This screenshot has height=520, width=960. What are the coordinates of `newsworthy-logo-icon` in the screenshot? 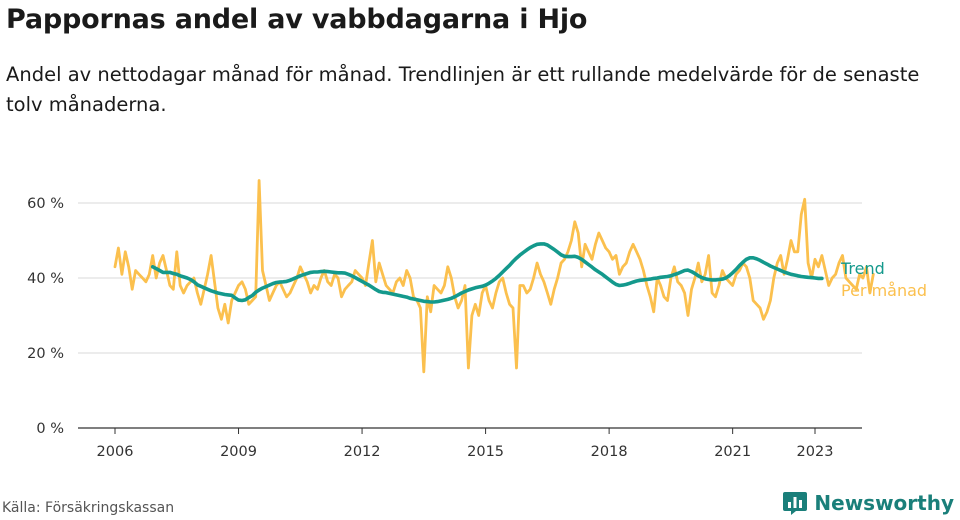 It's located at (795, 503).